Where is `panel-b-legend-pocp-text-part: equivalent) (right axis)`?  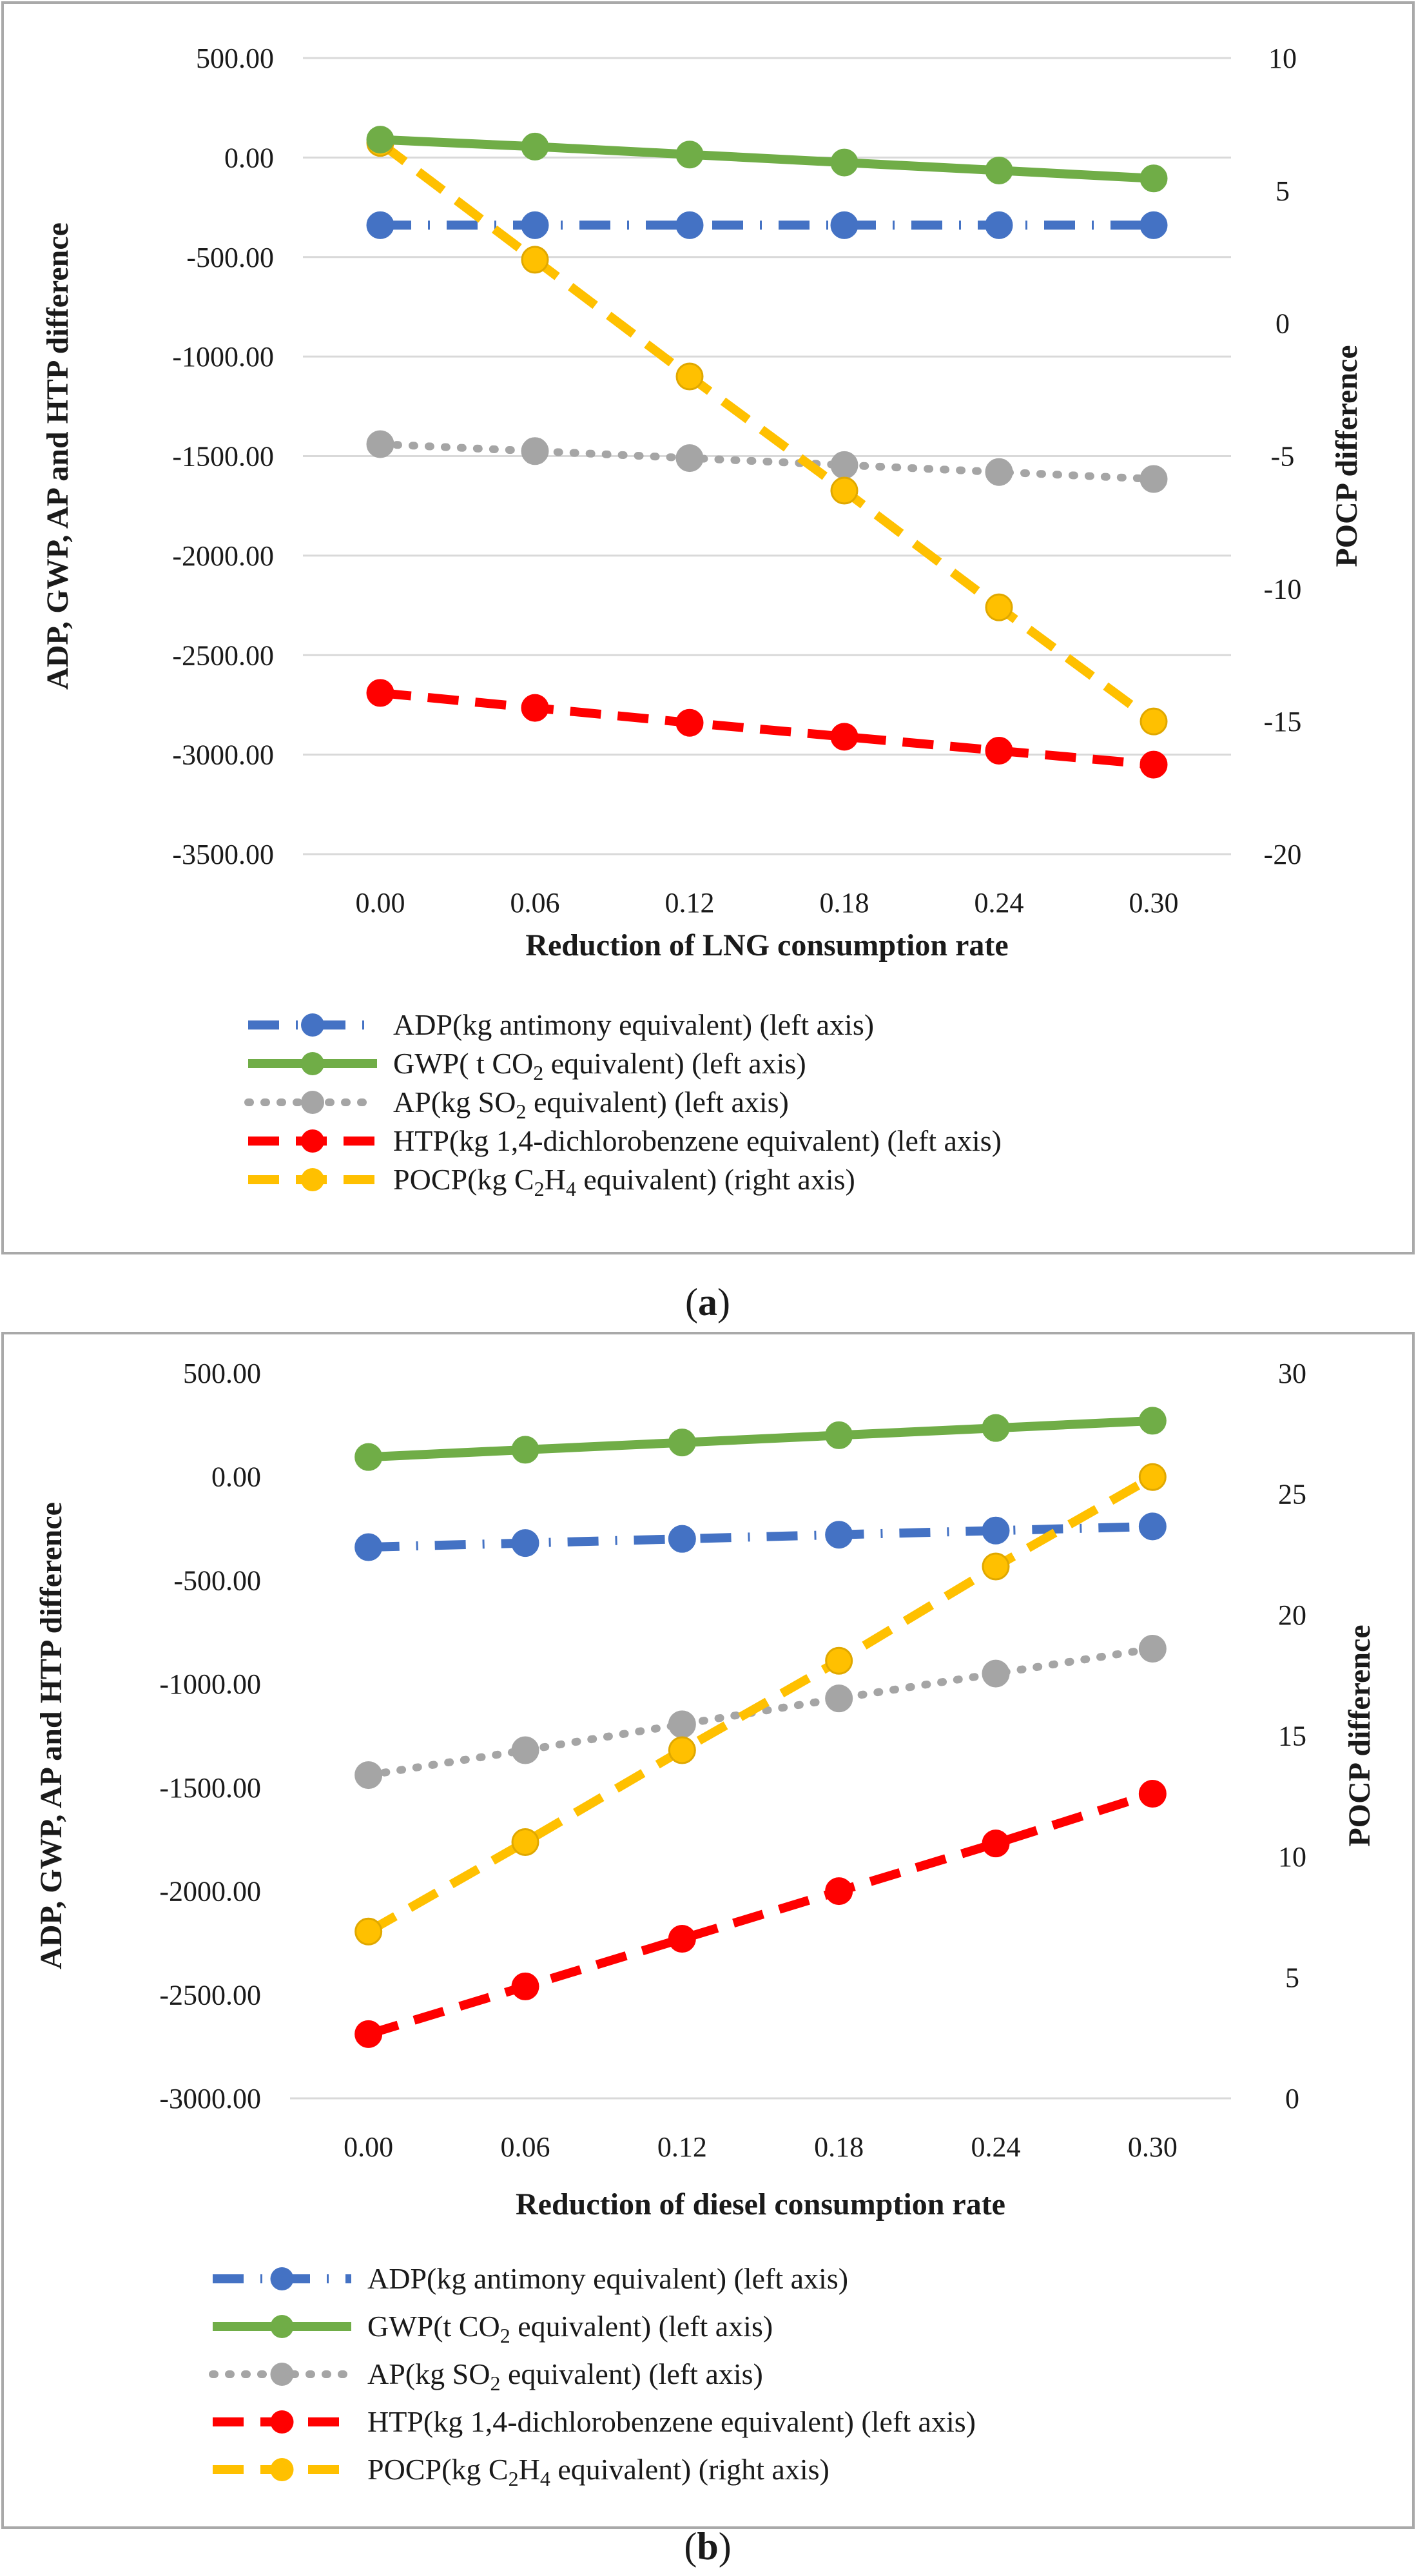 panel-b-legend-pocp-text-part: equivalent) (right axis) is located at coordinates (689, 2469).